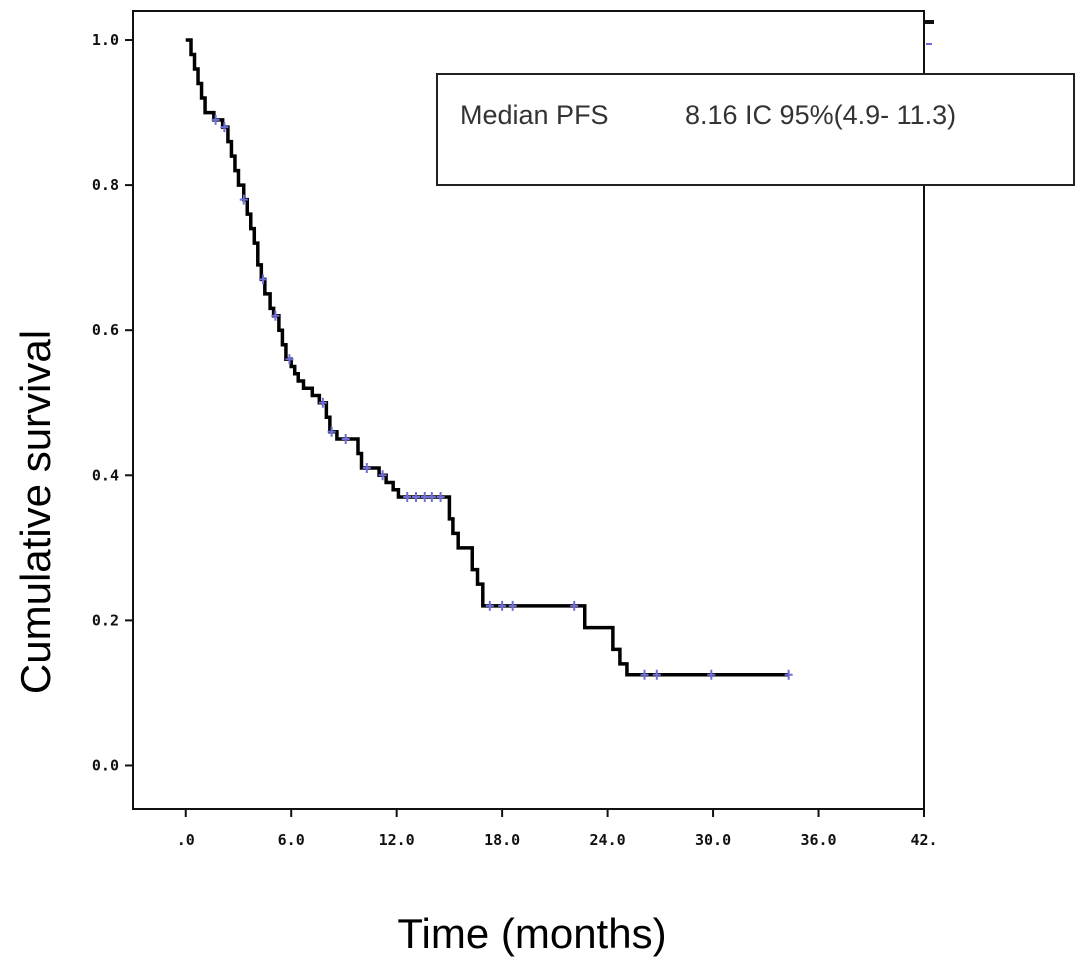 Image resolution: width=1080 pixels, height=977 pixels. Describe the element at coordinates (397, 840) in the screenshot. I see `x-tick-label: 12.0` at that location.